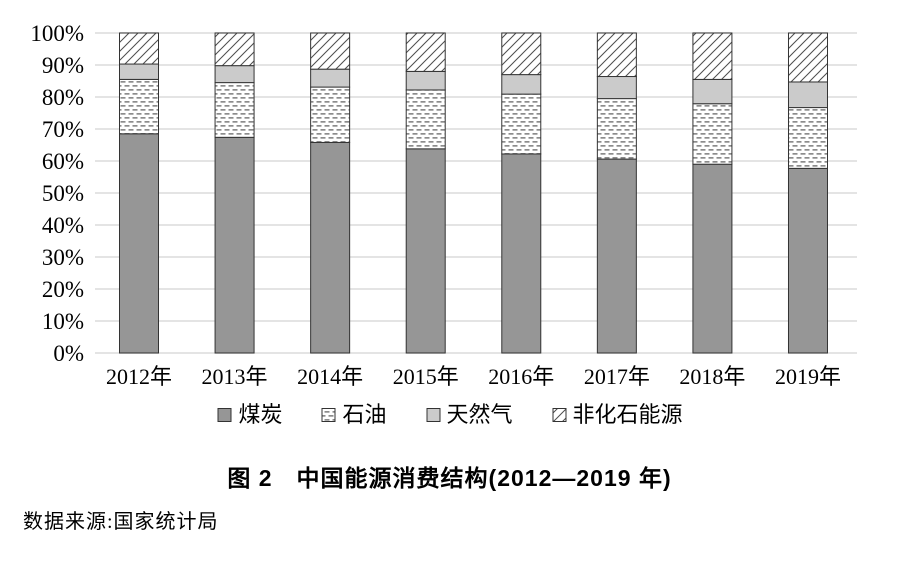  I want to click on bar-segment-石油-2016年, so click(521, 124).